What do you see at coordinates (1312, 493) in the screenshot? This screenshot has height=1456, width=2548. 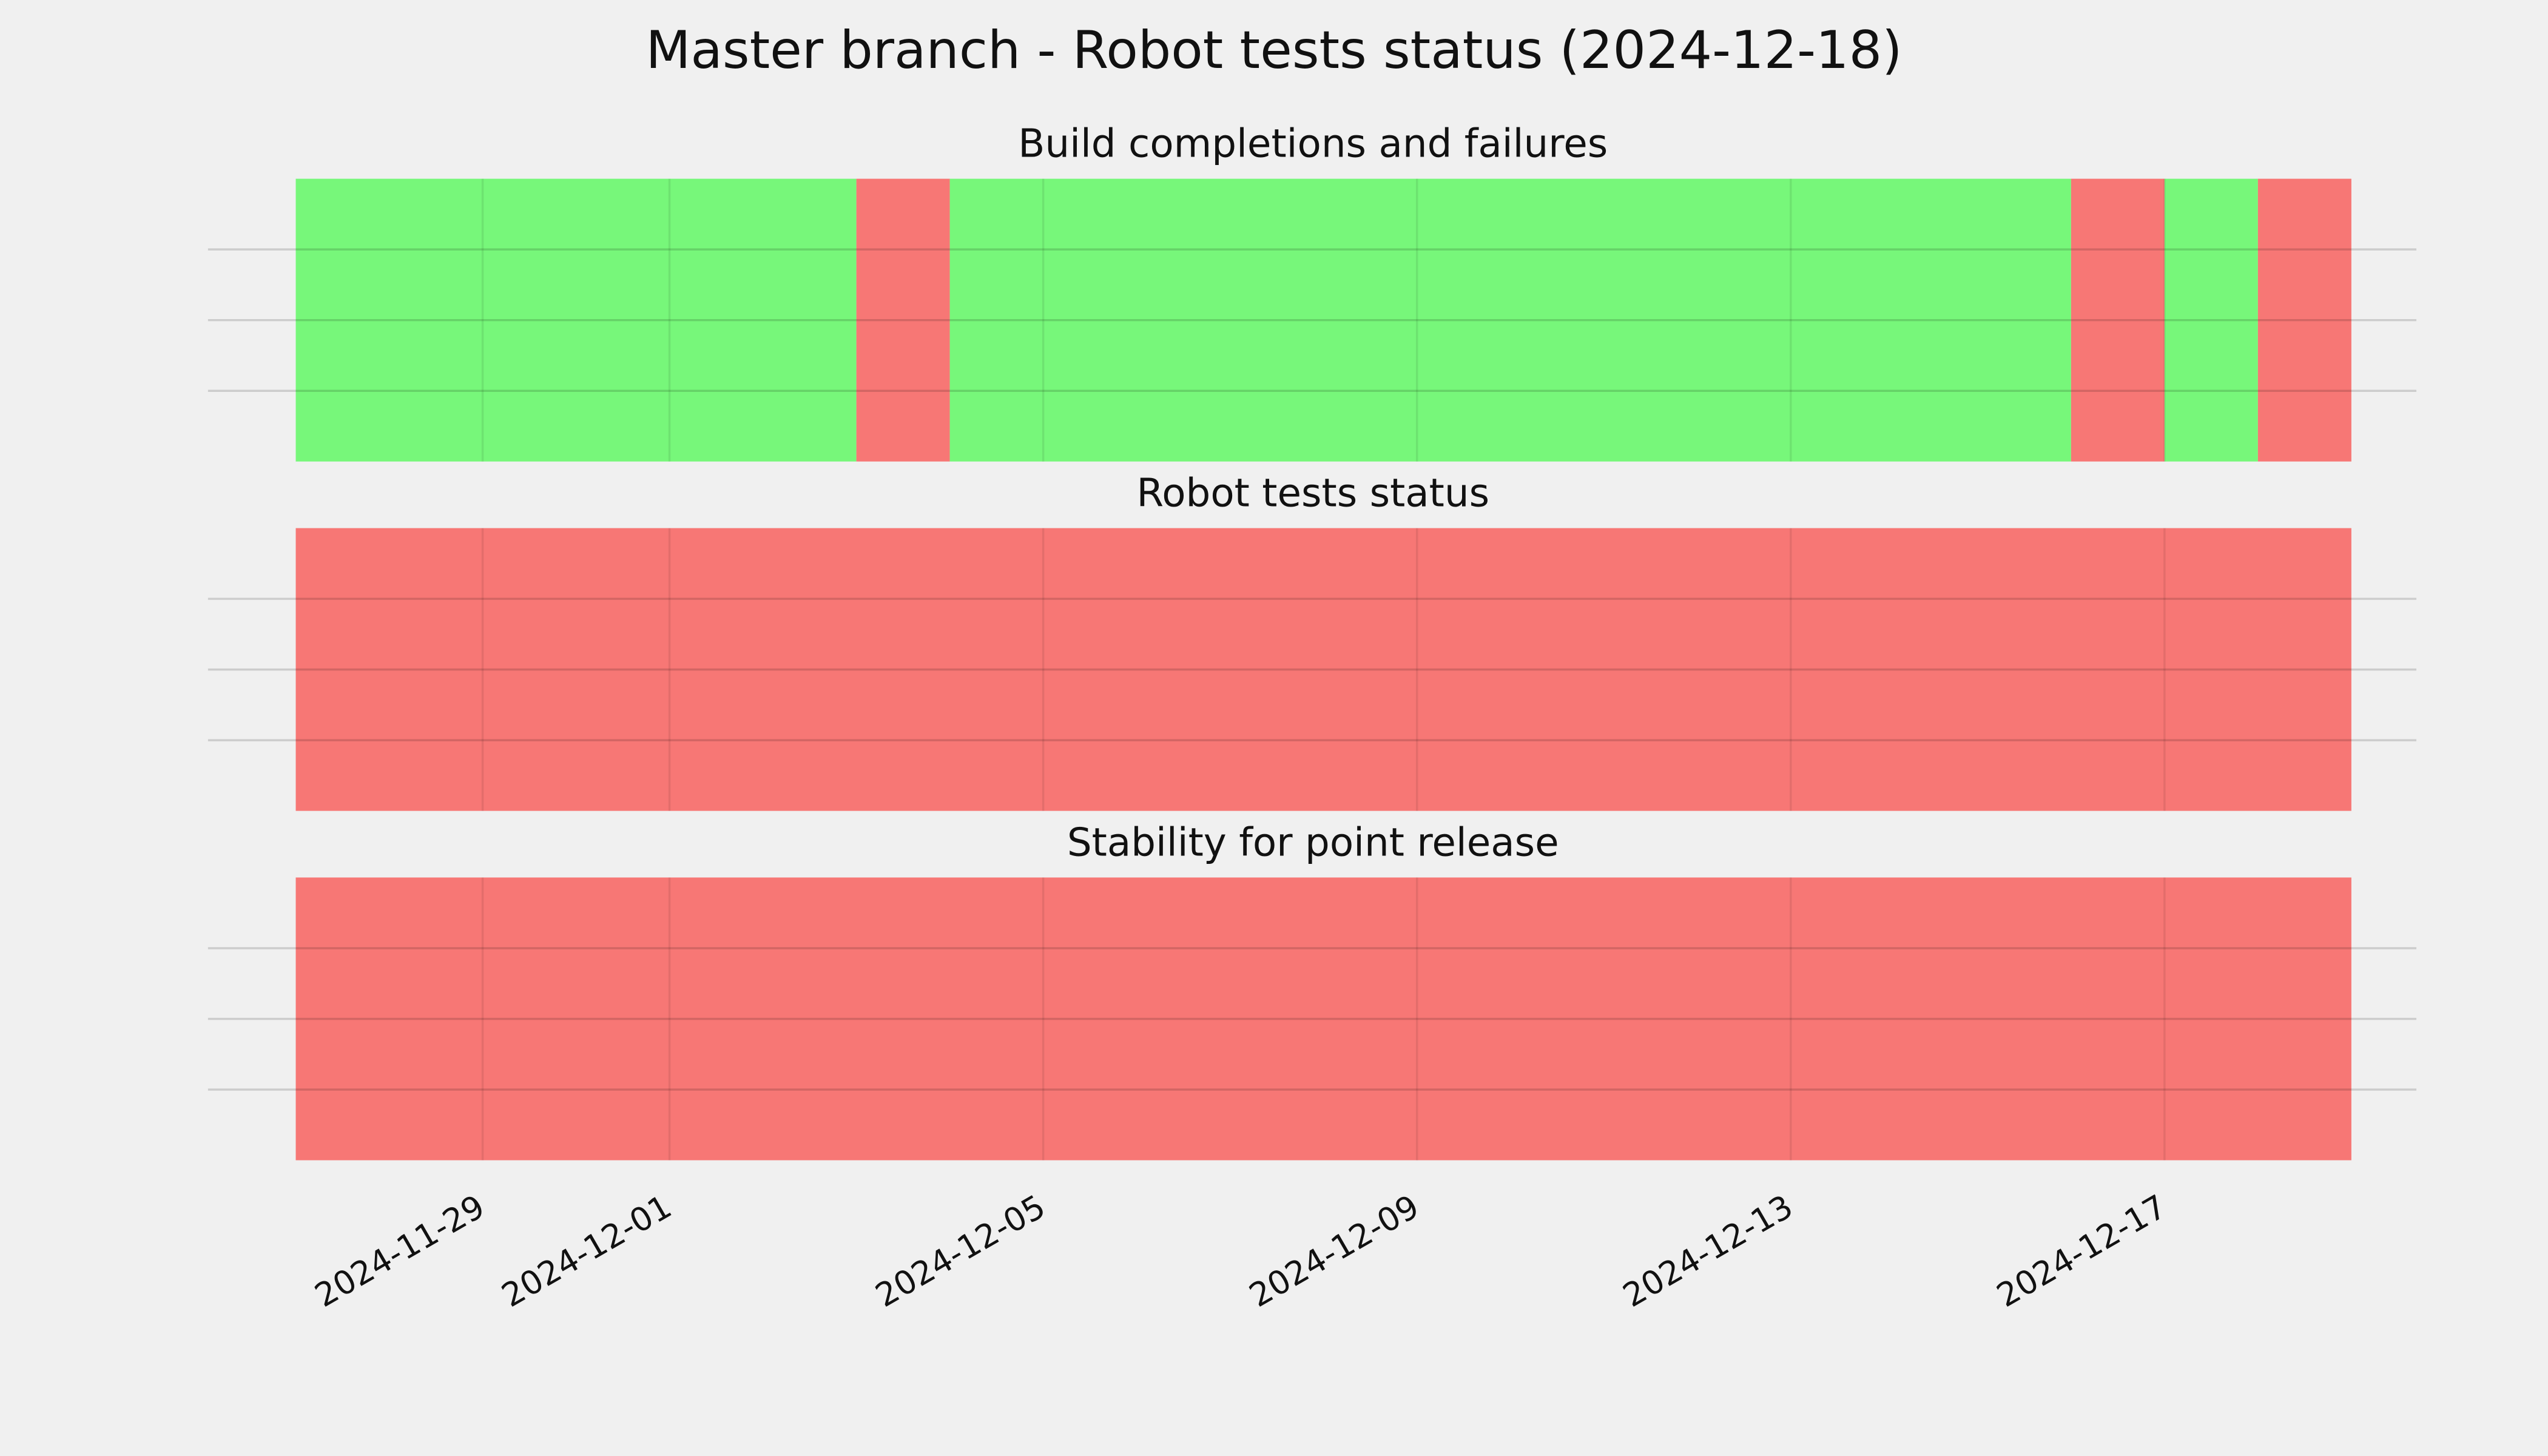 I see `panel-title: Robot tests status` at bounding box center [1312, 493].